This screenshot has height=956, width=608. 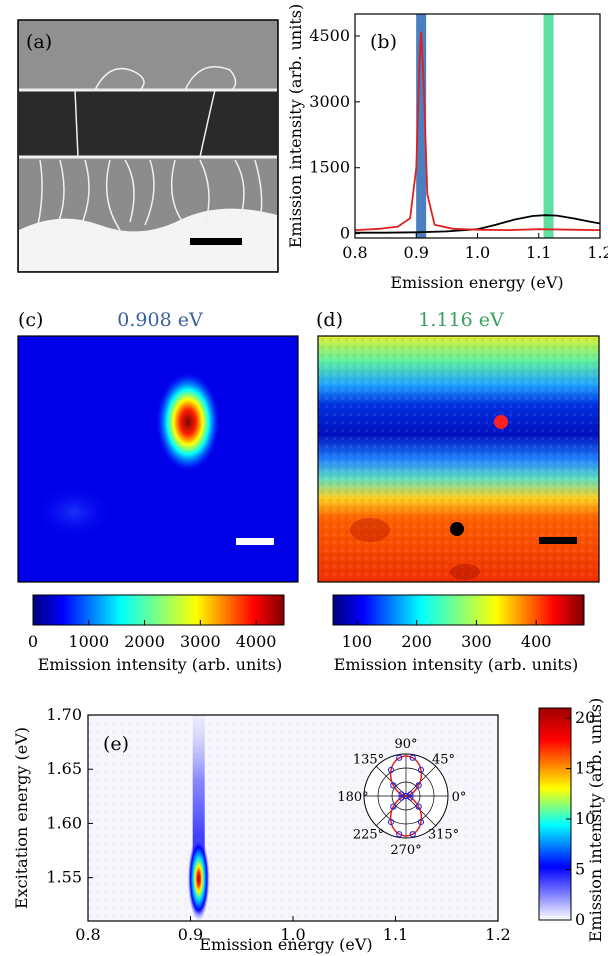 What do you see at coordinates (116, 744) in the screenshot?
I see `panel-label-e: (e)` at bounding box center [116, 744].